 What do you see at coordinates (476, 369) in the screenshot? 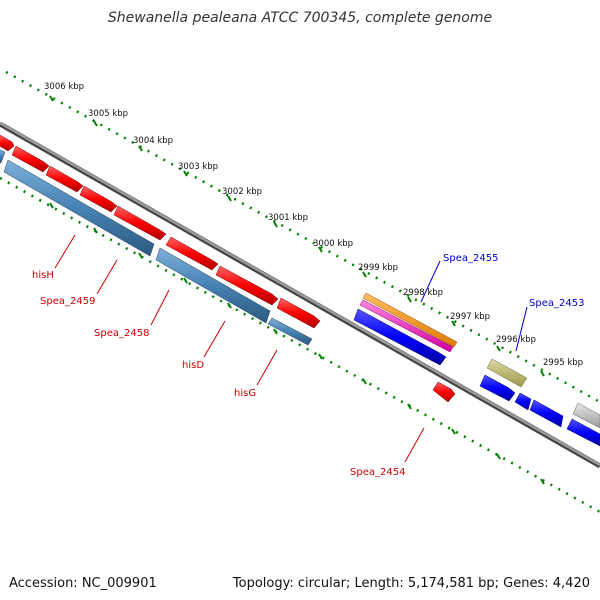
I see `right-features` at bounding box center [476, 369].